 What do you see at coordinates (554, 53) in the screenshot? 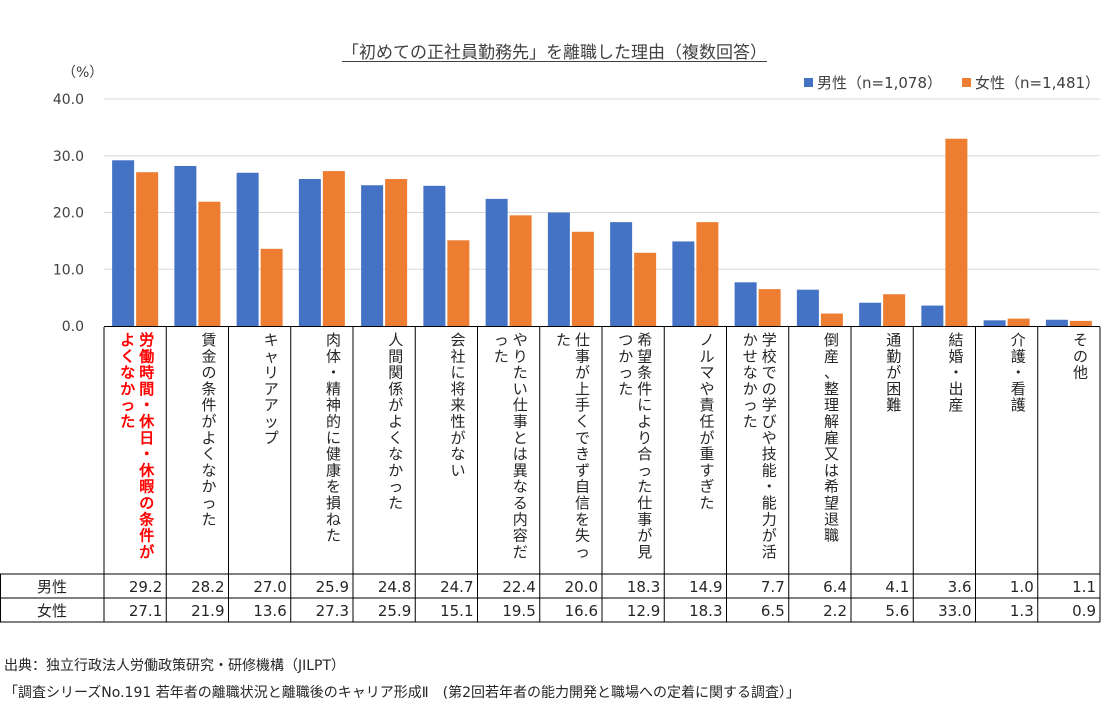
I see `chart-title: 「初めての正社員勤務先」を離職した理由（複数回答）` at bounding box center [554, 53].